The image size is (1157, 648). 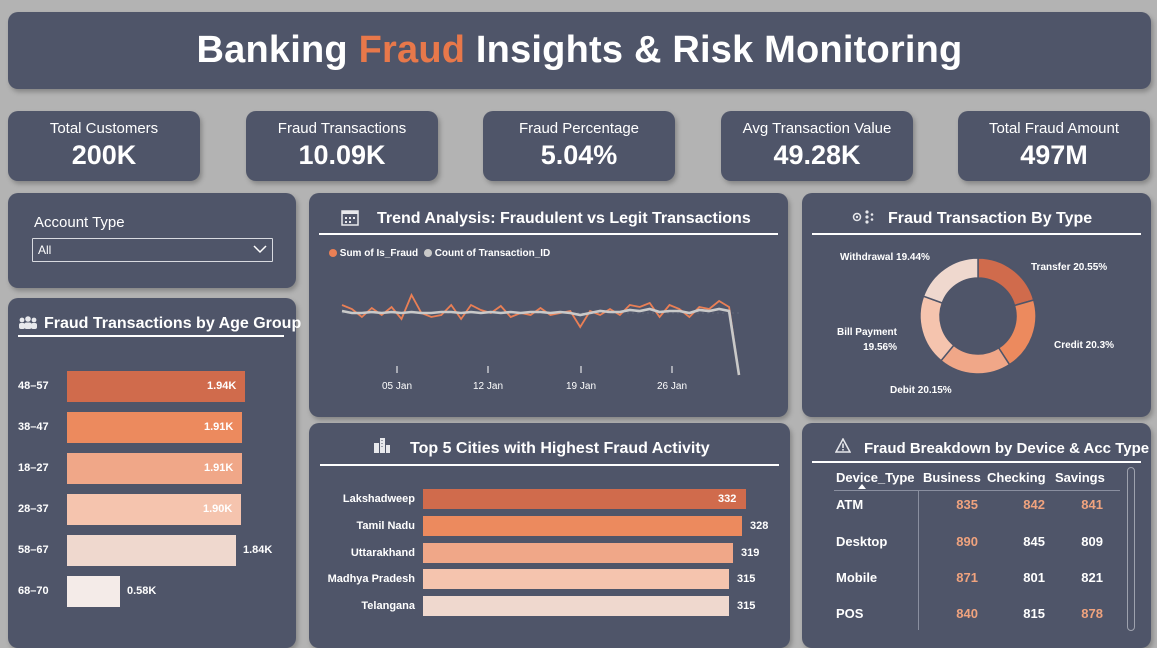 What do you see at coordinates (918, 560) in the screenshot?
I see `column-divider` at bounding box center [918, 560].